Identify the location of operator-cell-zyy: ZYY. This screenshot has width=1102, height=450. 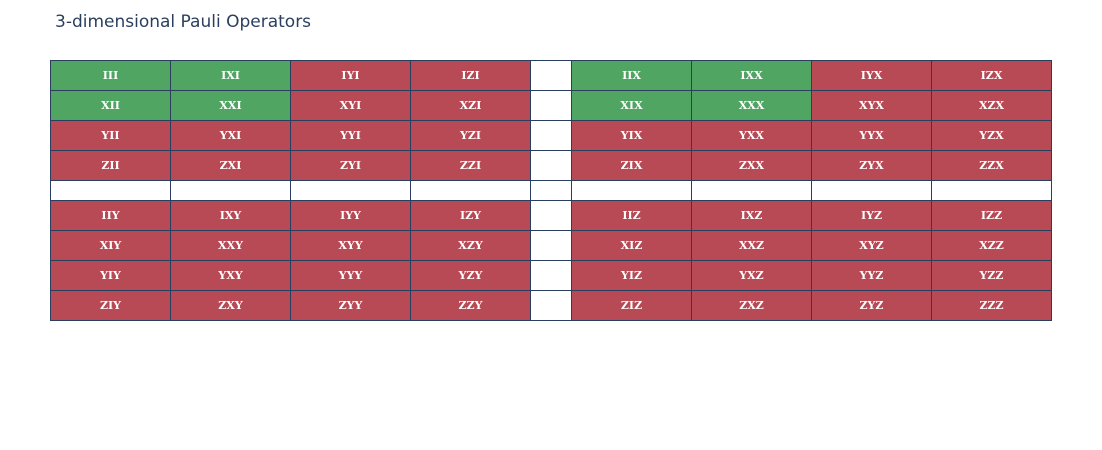
(350, 305).